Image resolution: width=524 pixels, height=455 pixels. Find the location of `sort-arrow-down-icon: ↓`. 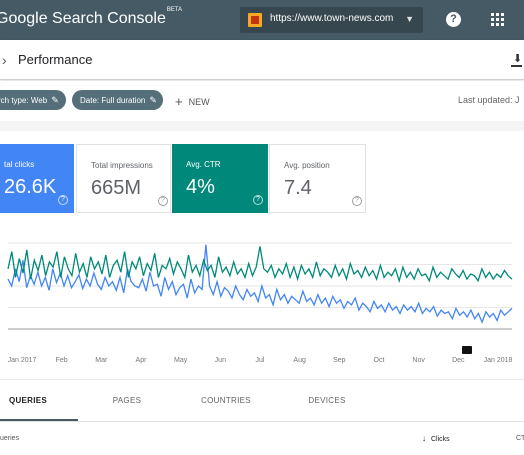

sort-arrow-down-icon: ↓ is located at coordinates (424, 438).